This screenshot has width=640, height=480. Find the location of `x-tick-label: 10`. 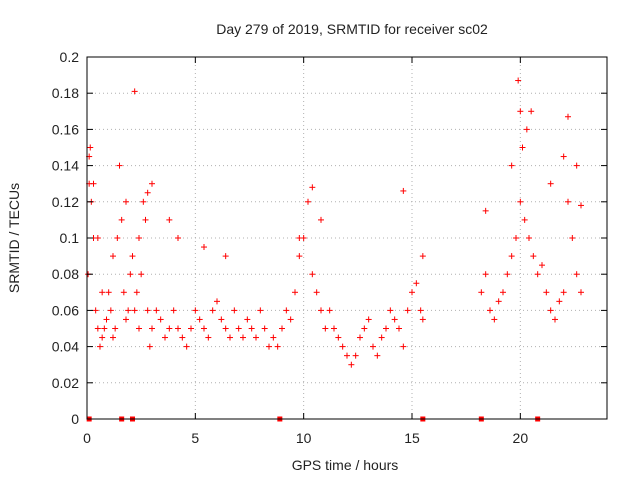

x-tick-label: 10 is located at coordinates (304, 438).